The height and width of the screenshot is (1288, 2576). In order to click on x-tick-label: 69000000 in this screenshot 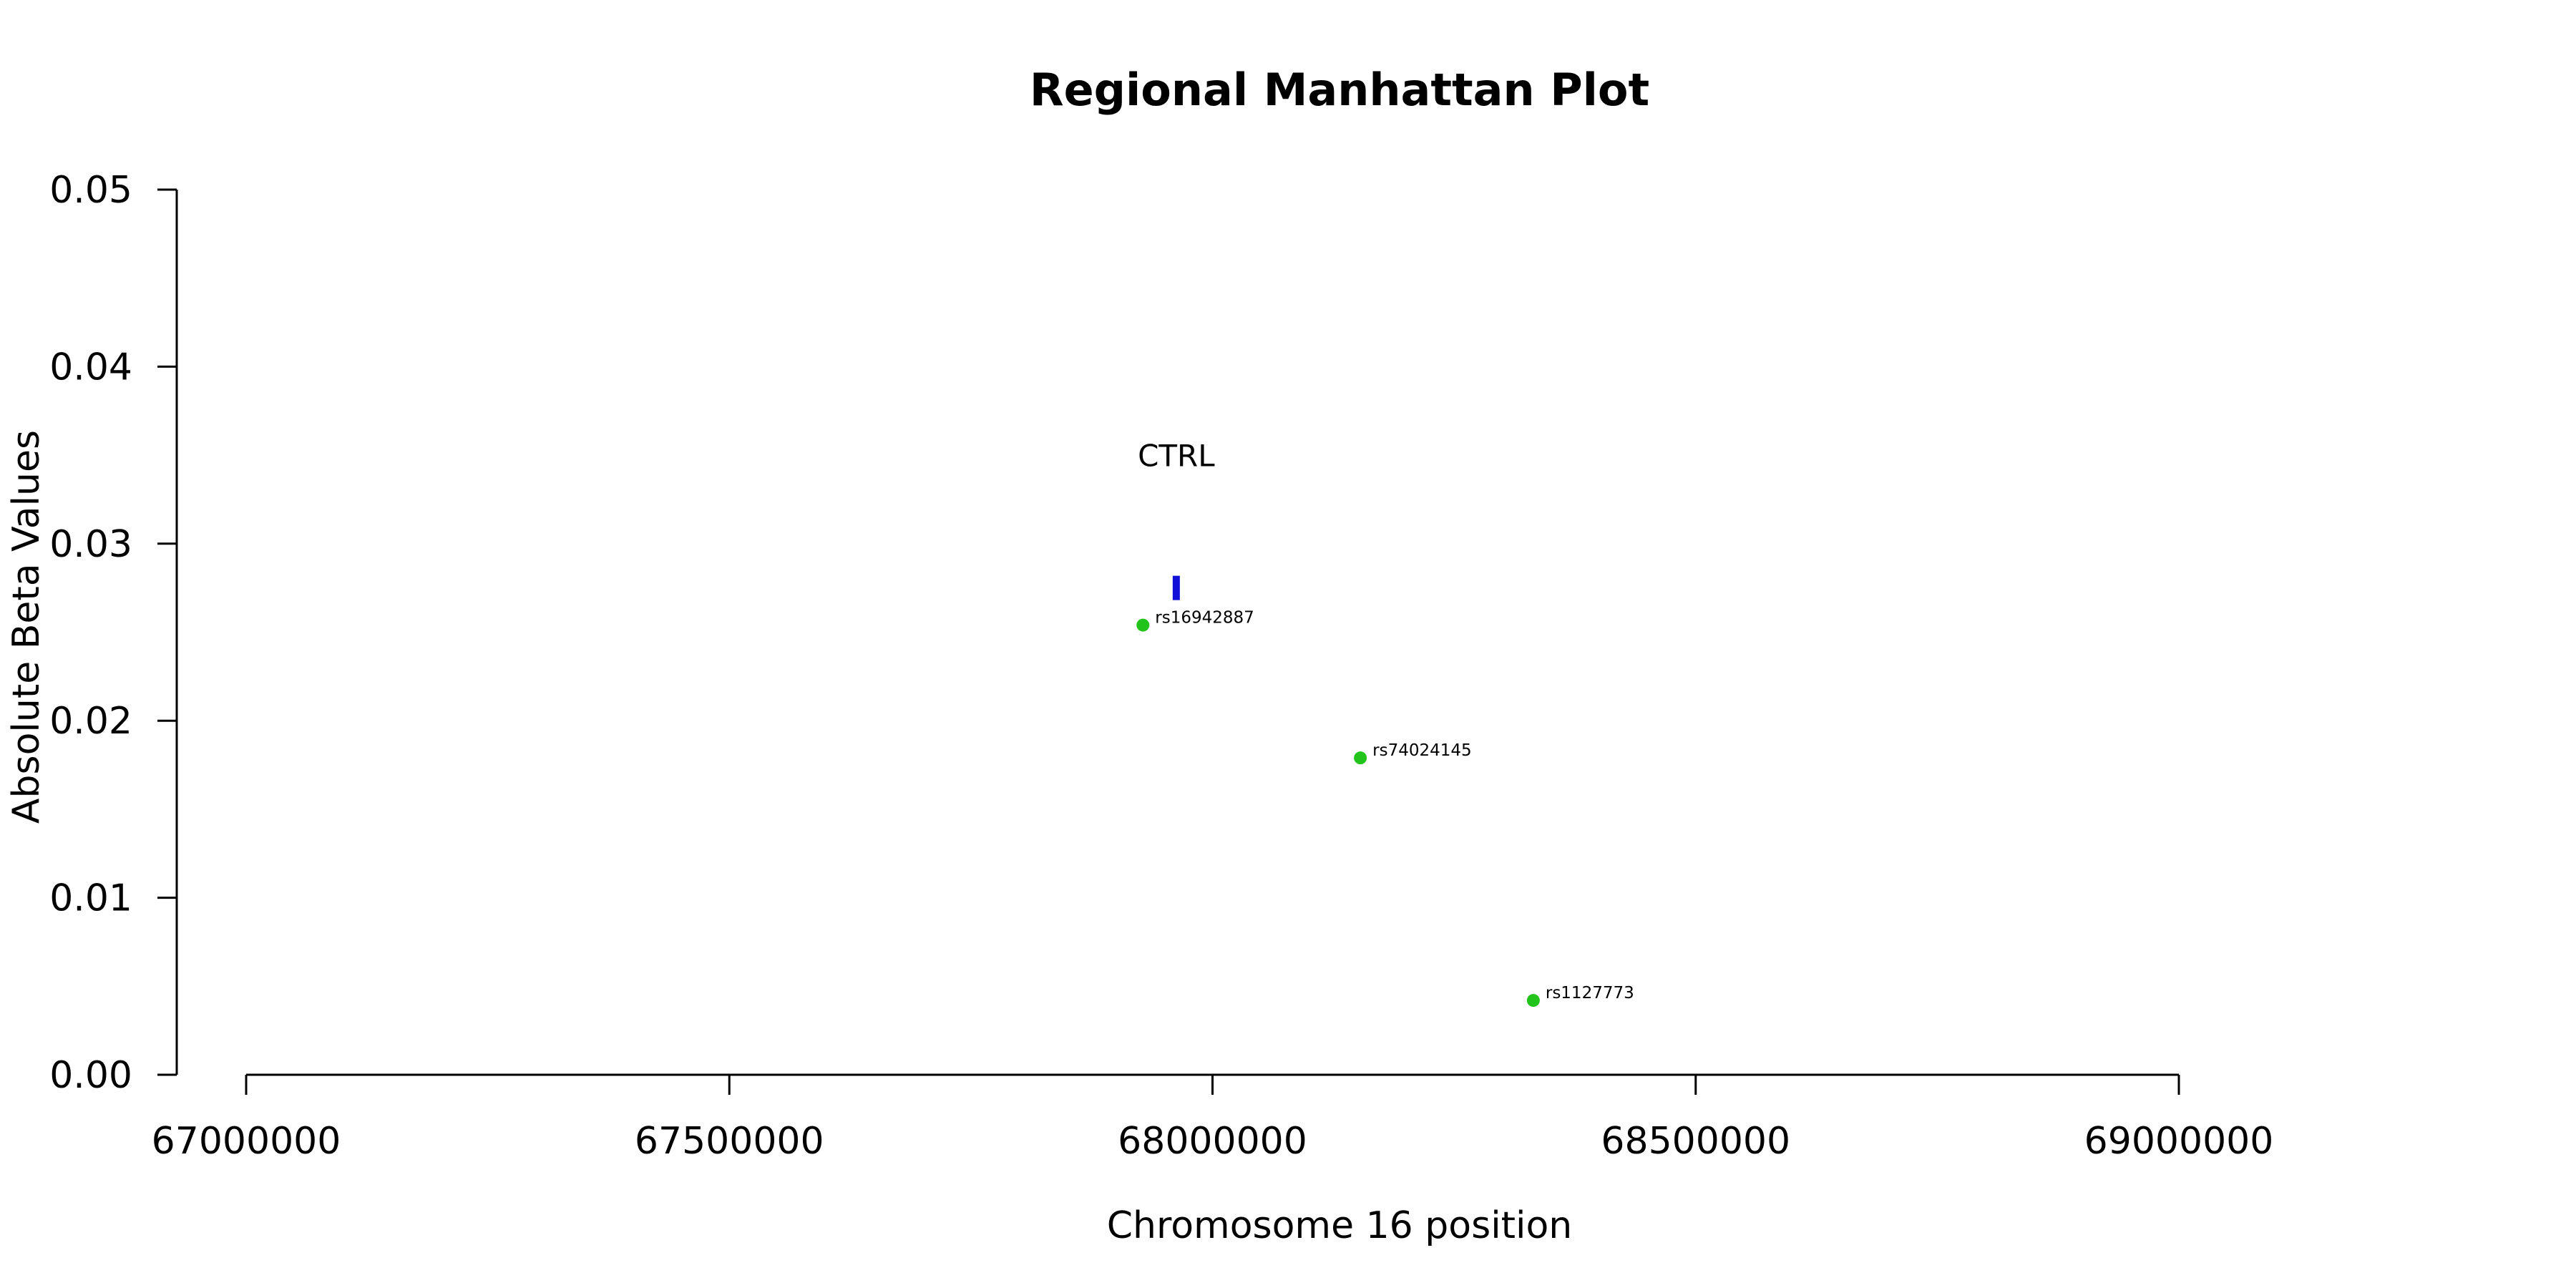, I will do `click(2179, 1141)`.